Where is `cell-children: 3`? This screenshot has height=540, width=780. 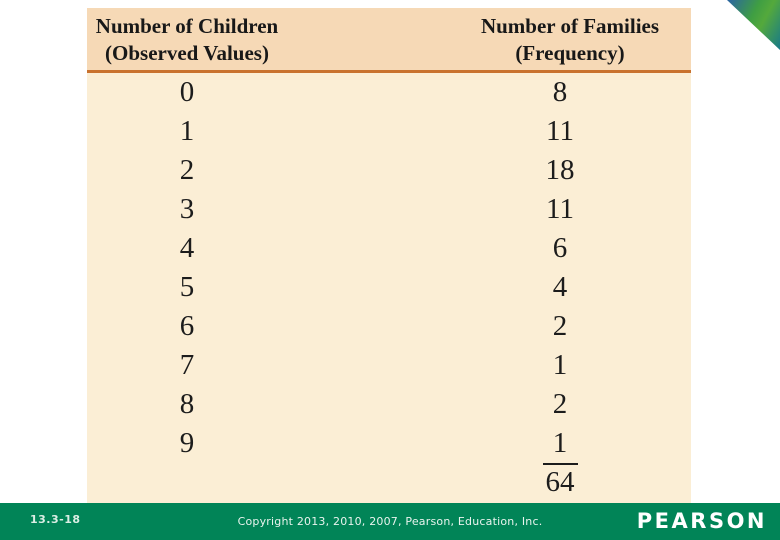 cell-children: 3 is located at coordinates (187, 209).